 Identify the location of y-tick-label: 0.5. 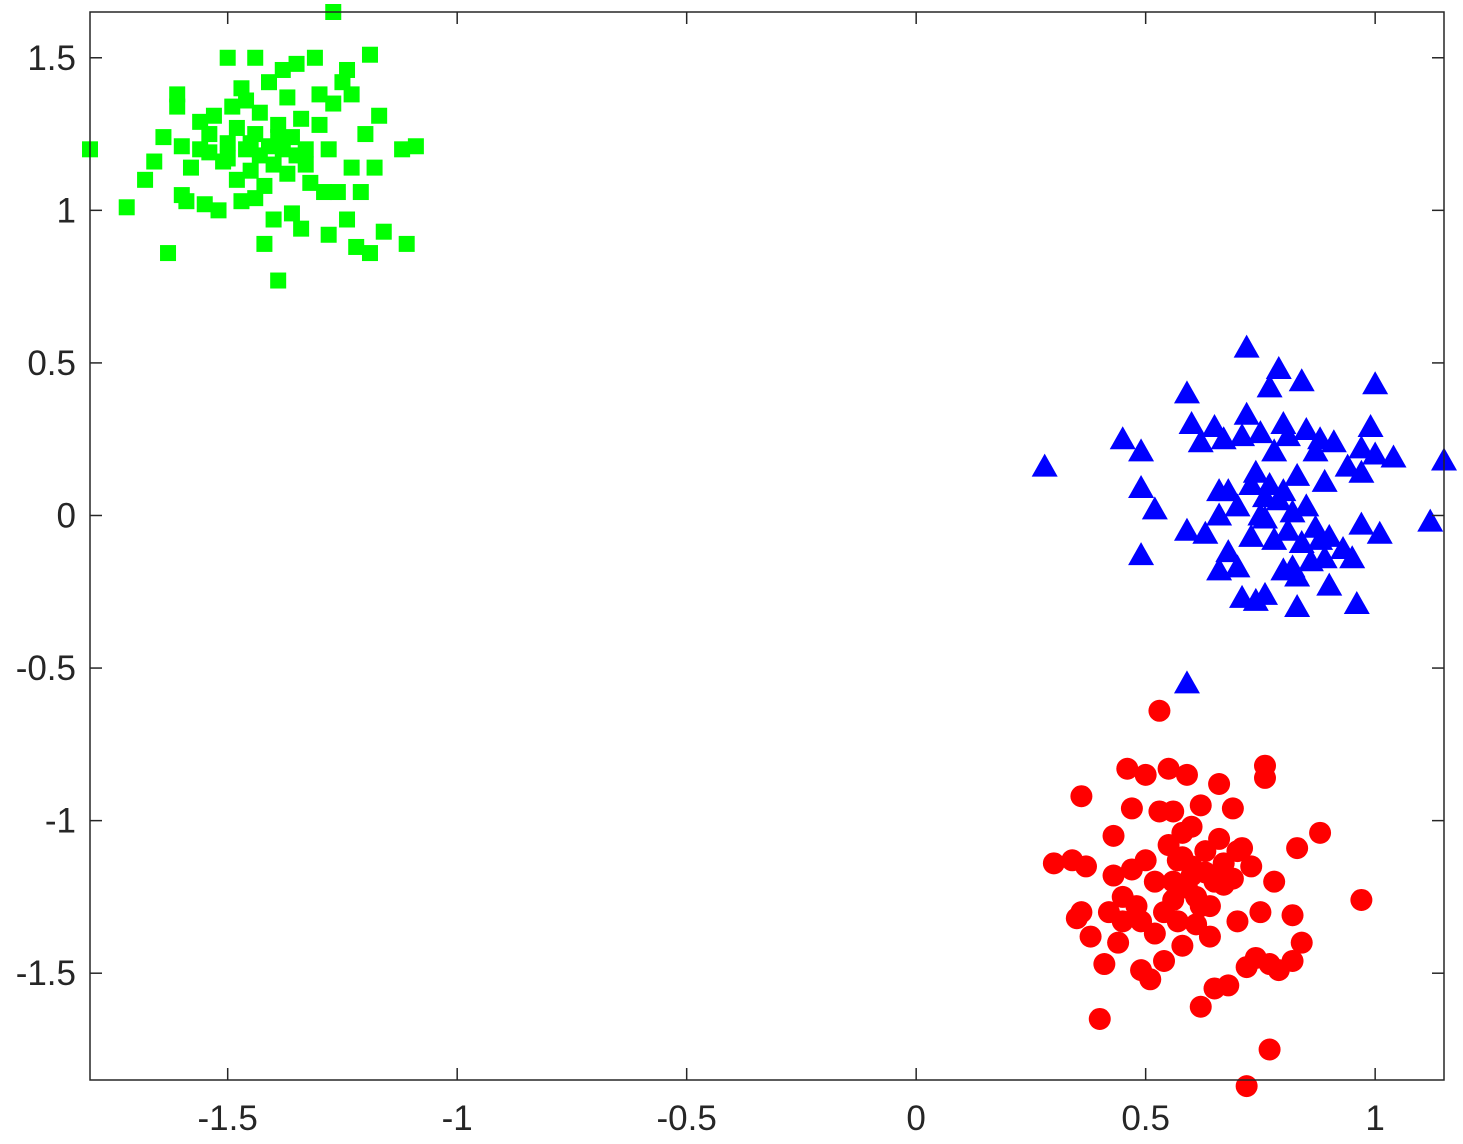
(51, 363).